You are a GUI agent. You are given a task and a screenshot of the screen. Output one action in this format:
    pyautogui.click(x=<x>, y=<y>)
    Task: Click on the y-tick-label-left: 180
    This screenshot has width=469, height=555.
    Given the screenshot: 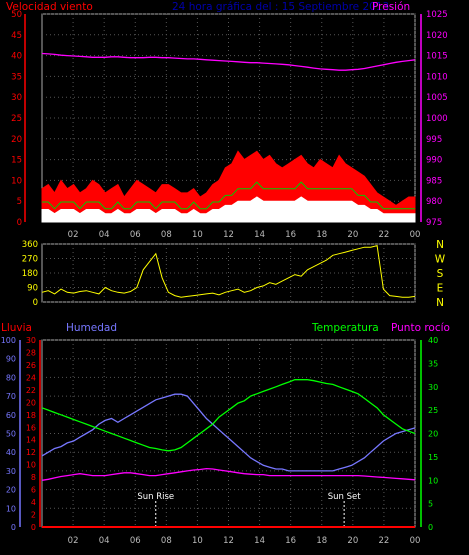 What is the action you would take?
    pyautogui.click(x=30, y=274)
    